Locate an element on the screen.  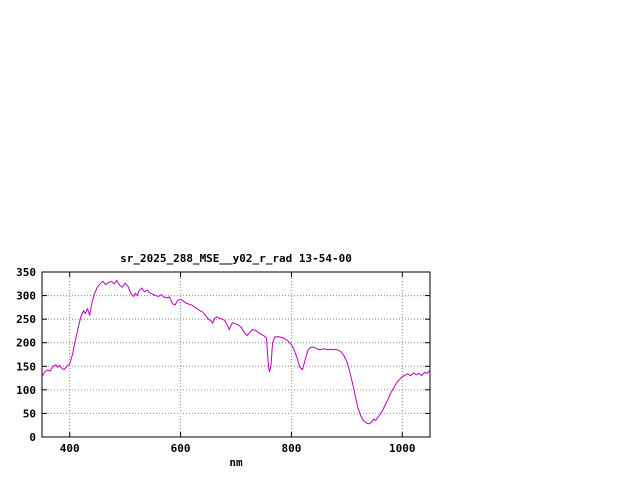
y-tick-label: 50 is located at coordinates (29, 413).